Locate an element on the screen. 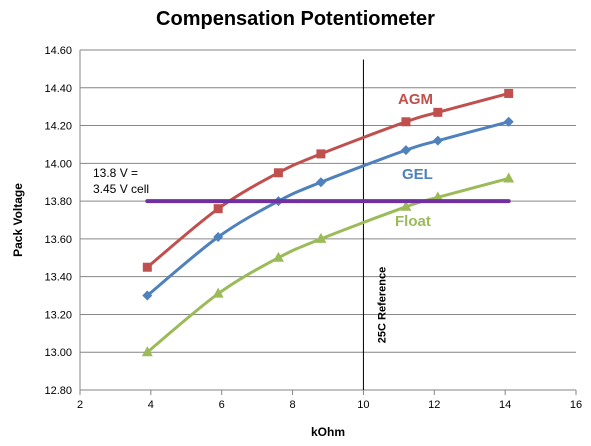 The height and width of the screenshot is (446, 591). y-tick-label: 14.40 is located at coordinates (58, 89).